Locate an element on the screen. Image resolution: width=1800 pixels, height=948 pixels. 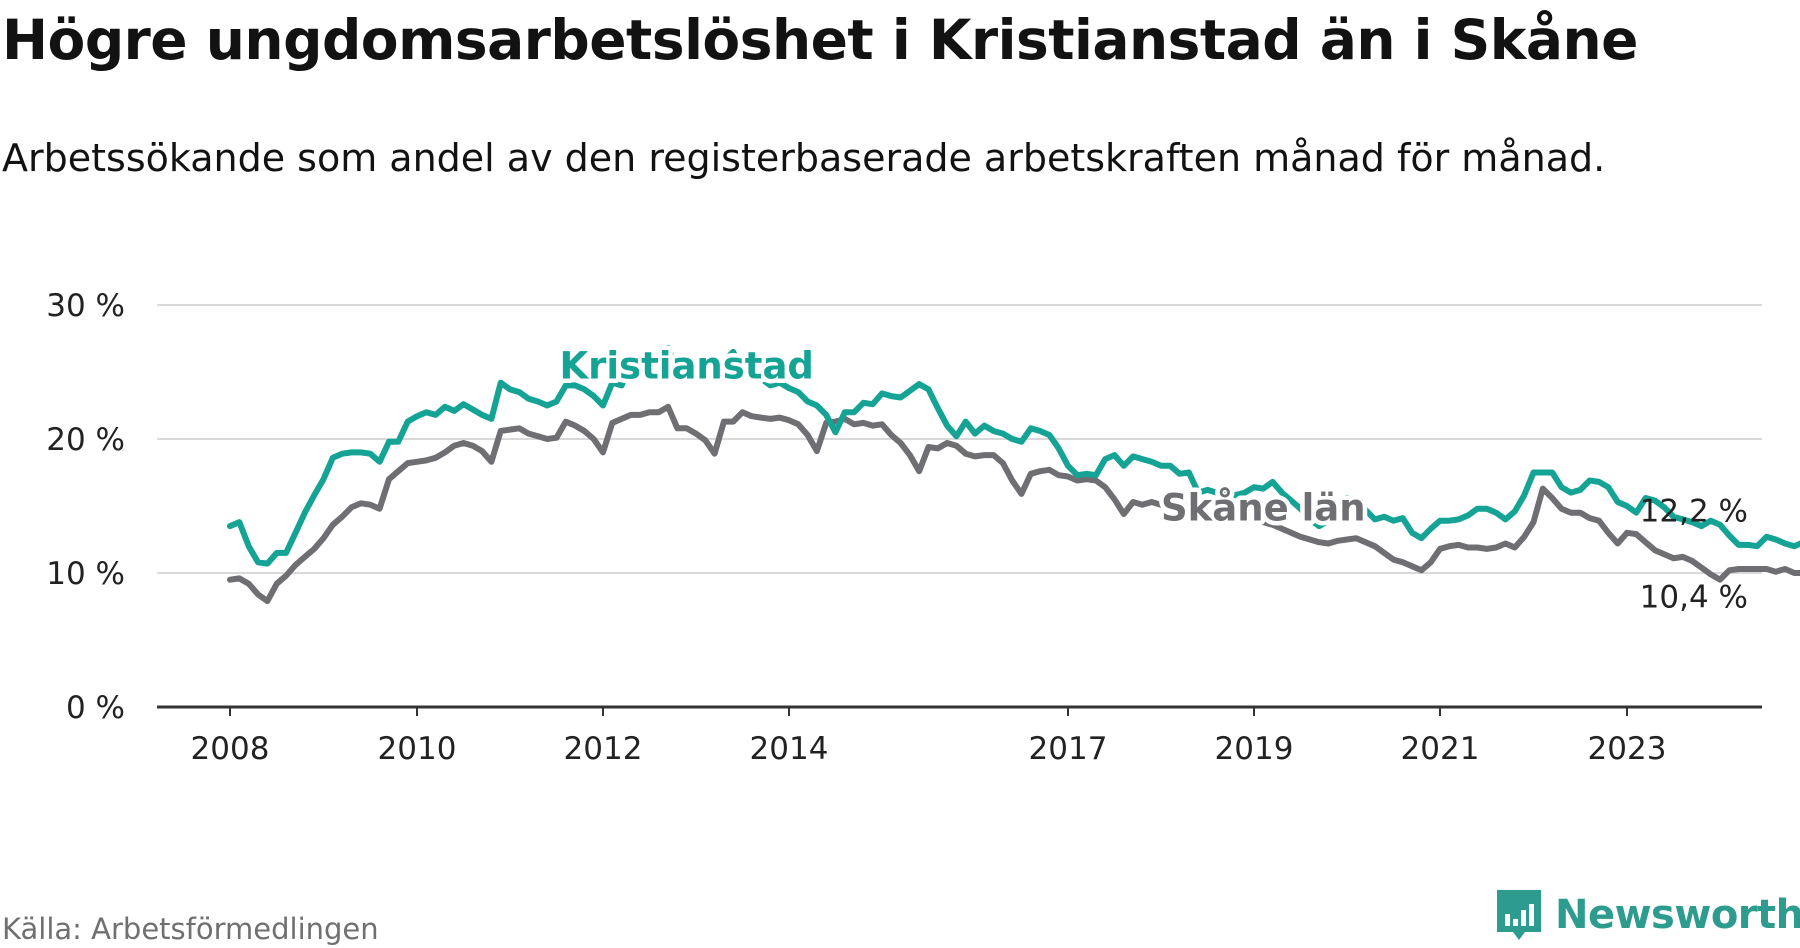
x-tick-label: 2010 is located at coordinates (417, 749).